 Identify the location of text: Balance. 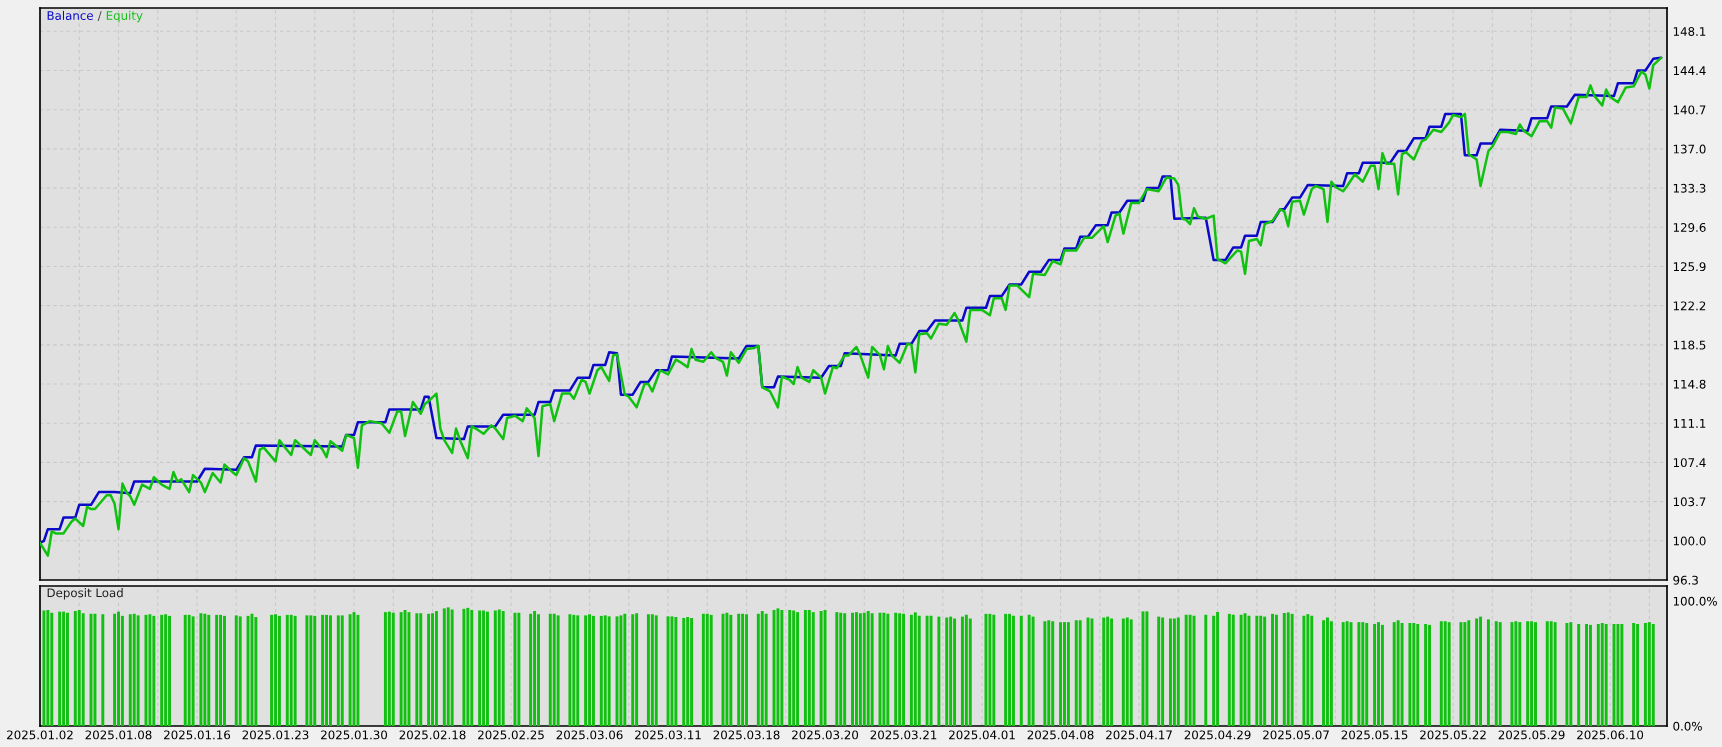
(70, 15).